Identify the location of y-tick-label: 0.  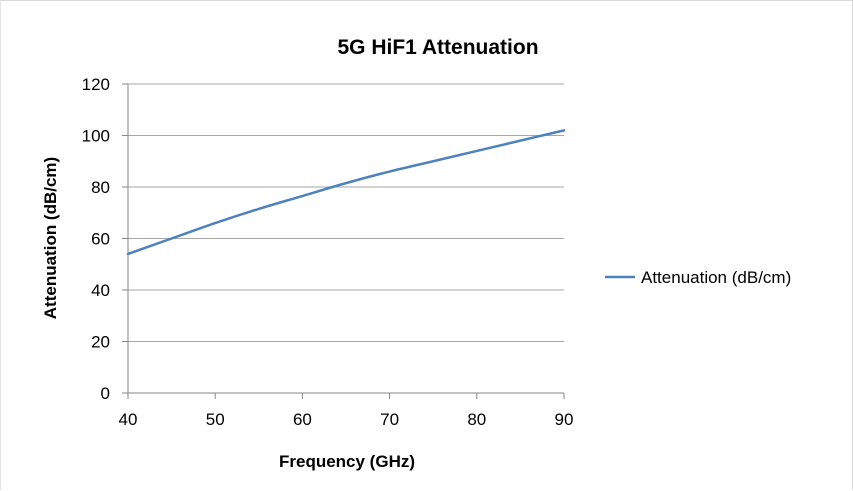
(105, 393).